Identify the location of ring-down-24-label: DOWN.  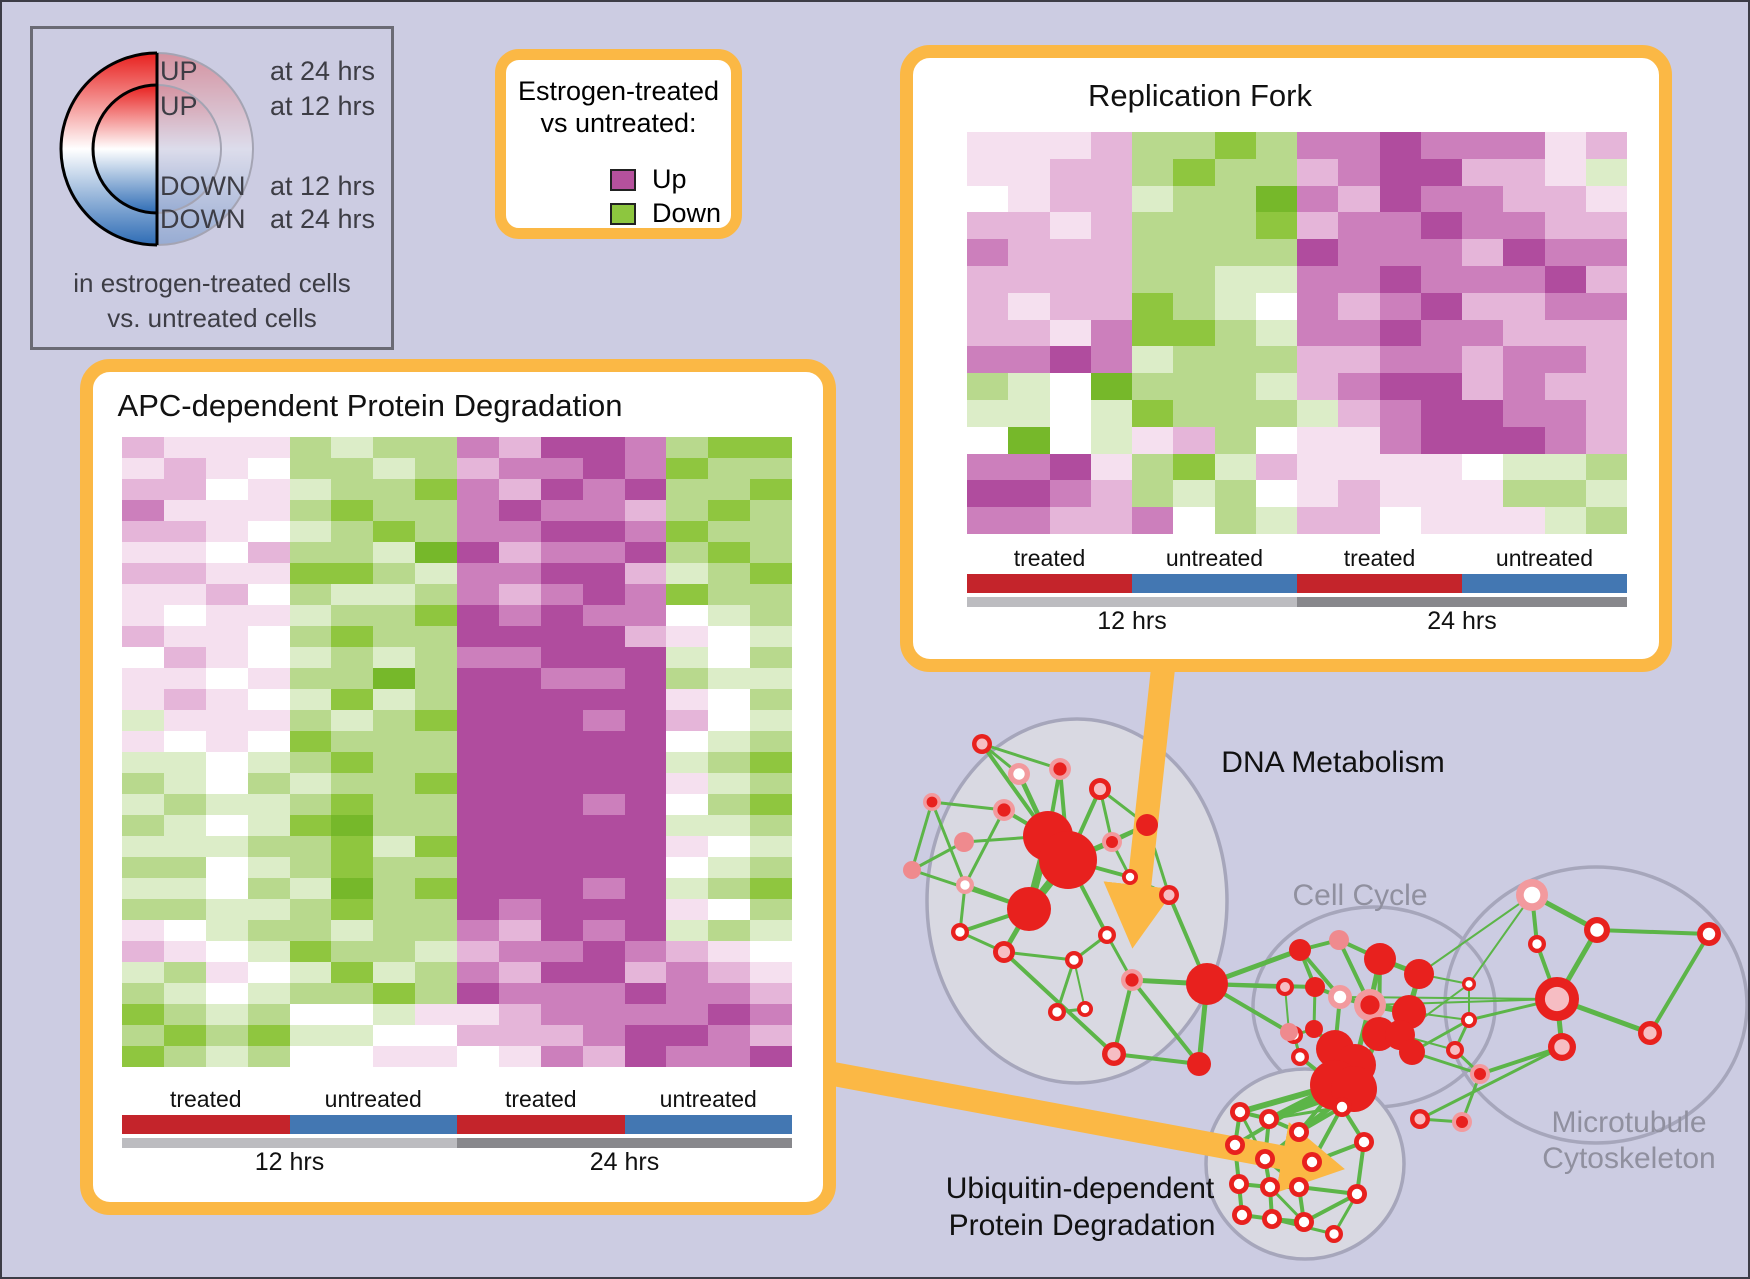
(203, 219).